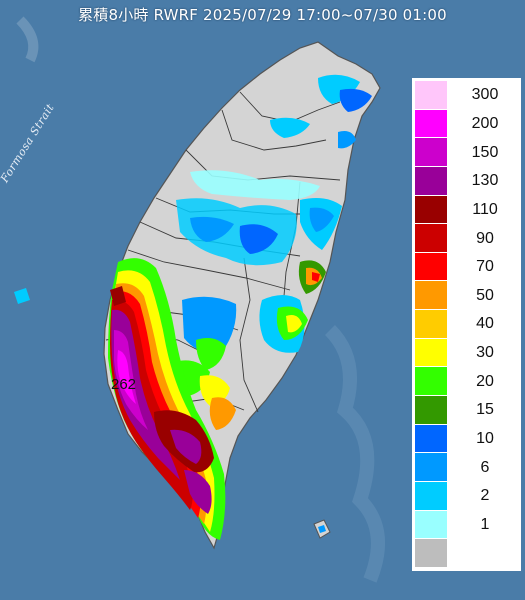  Describe the element at coordinates (485, 152) in the screenshot. I see `legend-label: 150` at that location.